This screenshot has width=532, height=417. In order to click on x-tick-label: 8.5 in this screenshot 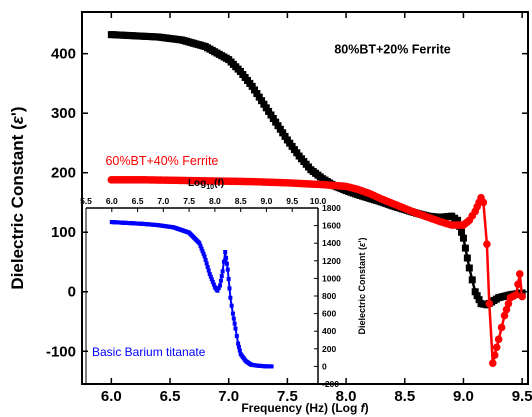, I will do `click(404, 396)`.